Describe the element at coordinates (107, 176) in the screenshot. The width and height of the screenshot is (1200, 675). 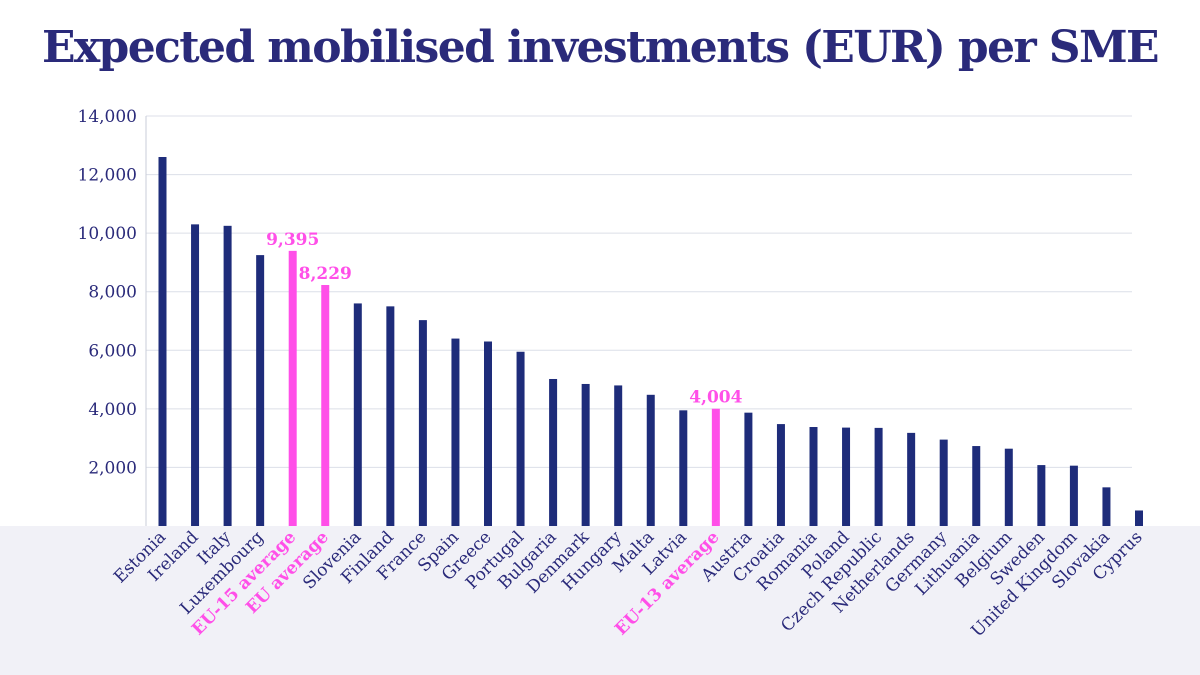
I see `y-tick-label: 12,000` at that location.